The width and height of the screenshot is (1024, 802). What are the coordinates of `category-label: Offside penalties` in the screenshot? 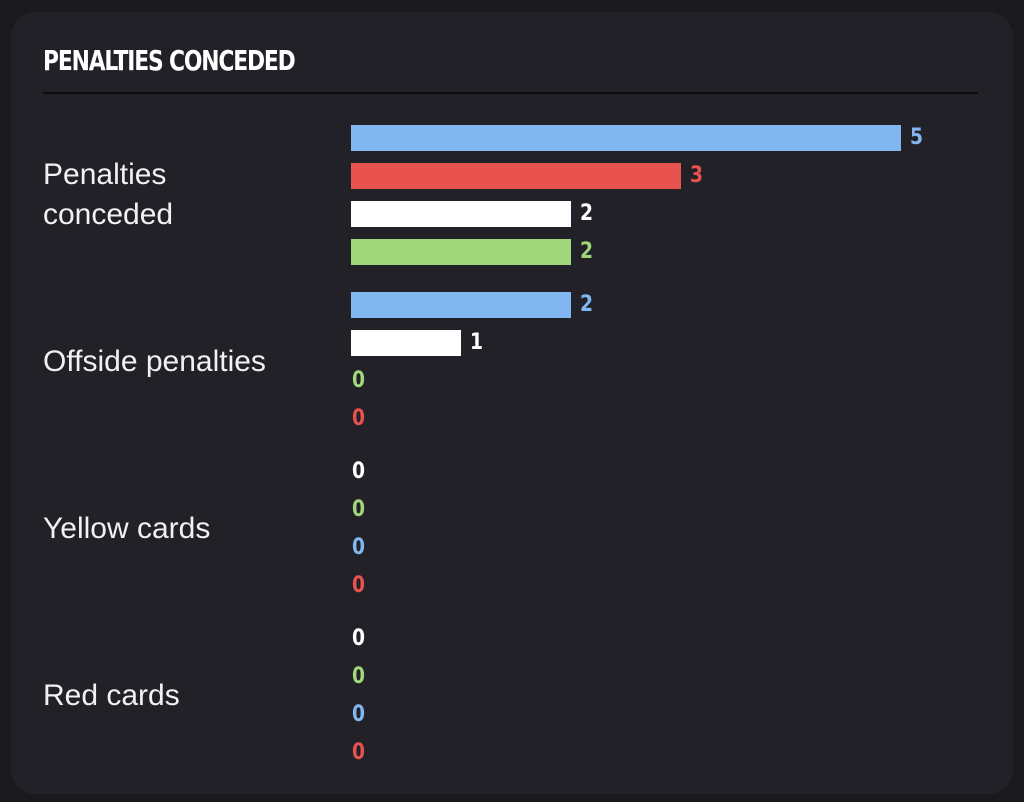 It's located at (154, 361).